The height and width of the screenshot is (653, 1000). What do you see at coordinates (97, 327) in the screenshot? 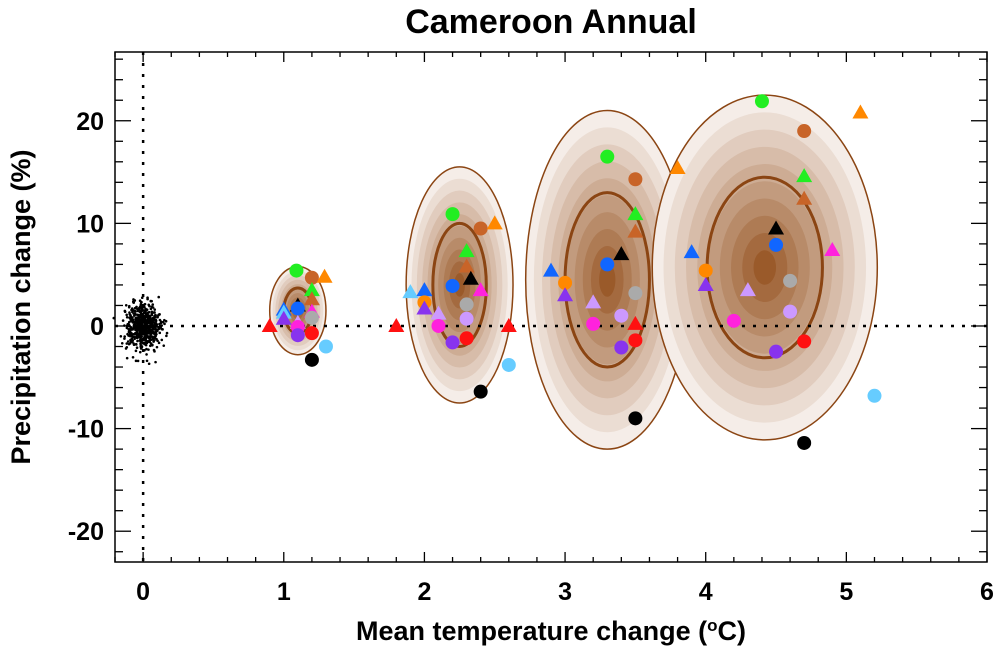
I see `y-tick-label: 0` at bounding box center [97, 327].